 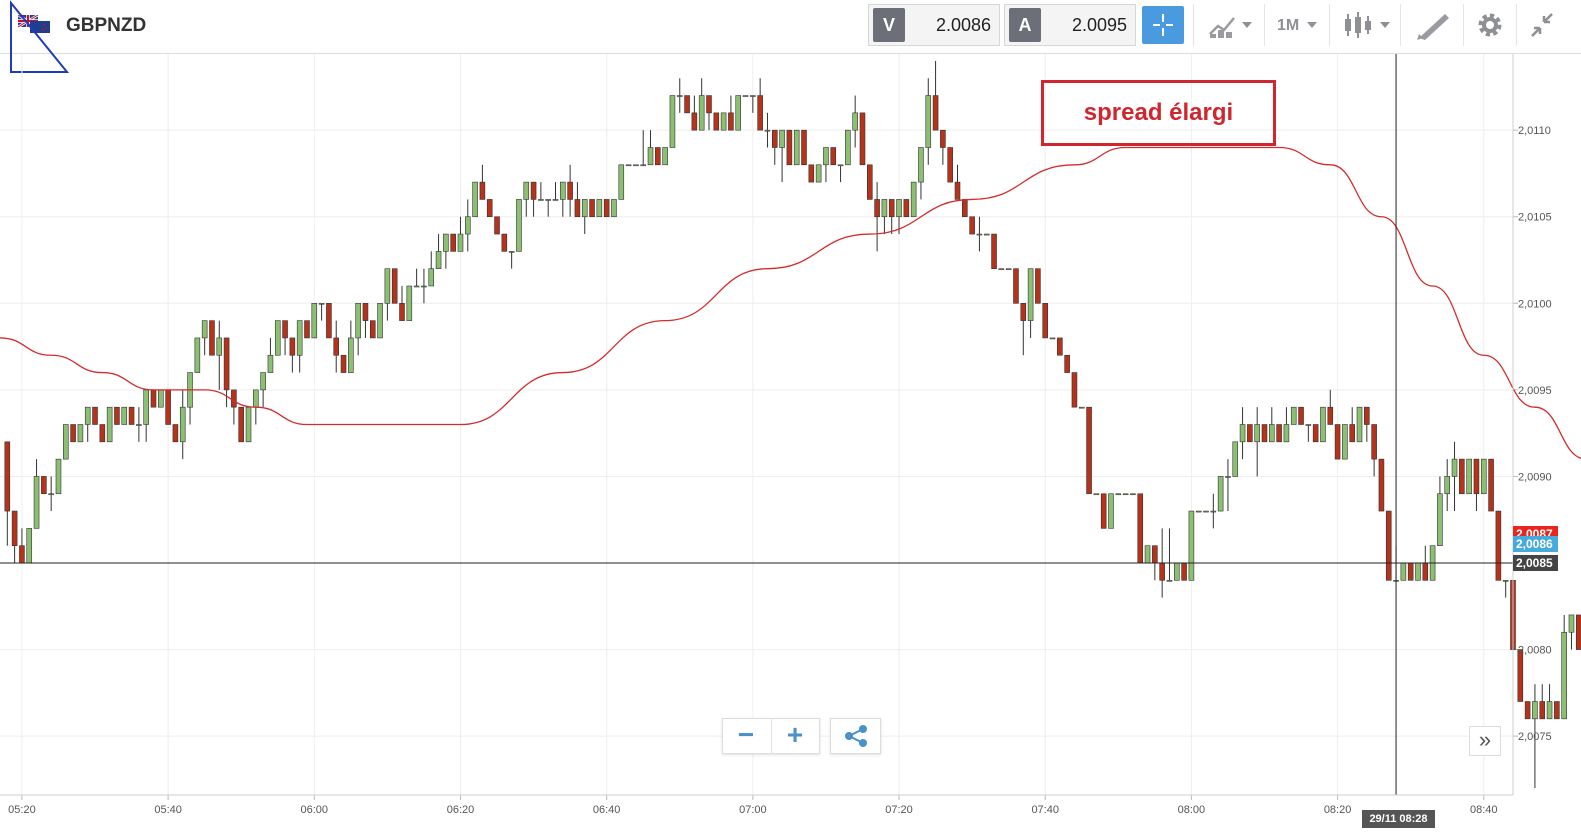 I want to click on collapse-button, so click(x=1541, y=25).